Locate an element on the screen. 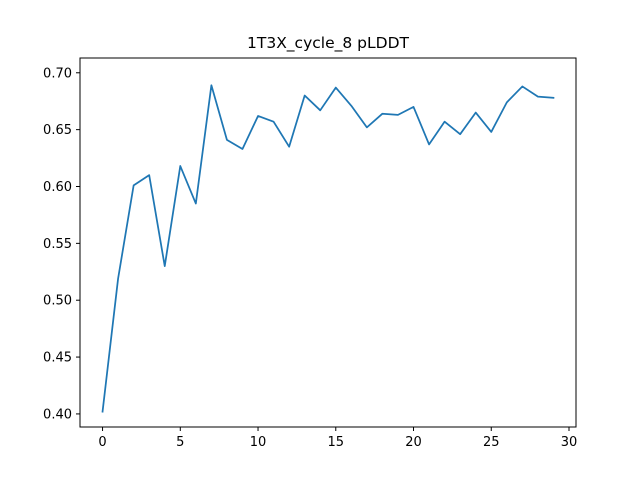  x-tick-label: 10 is located at coordinates (258, 442).